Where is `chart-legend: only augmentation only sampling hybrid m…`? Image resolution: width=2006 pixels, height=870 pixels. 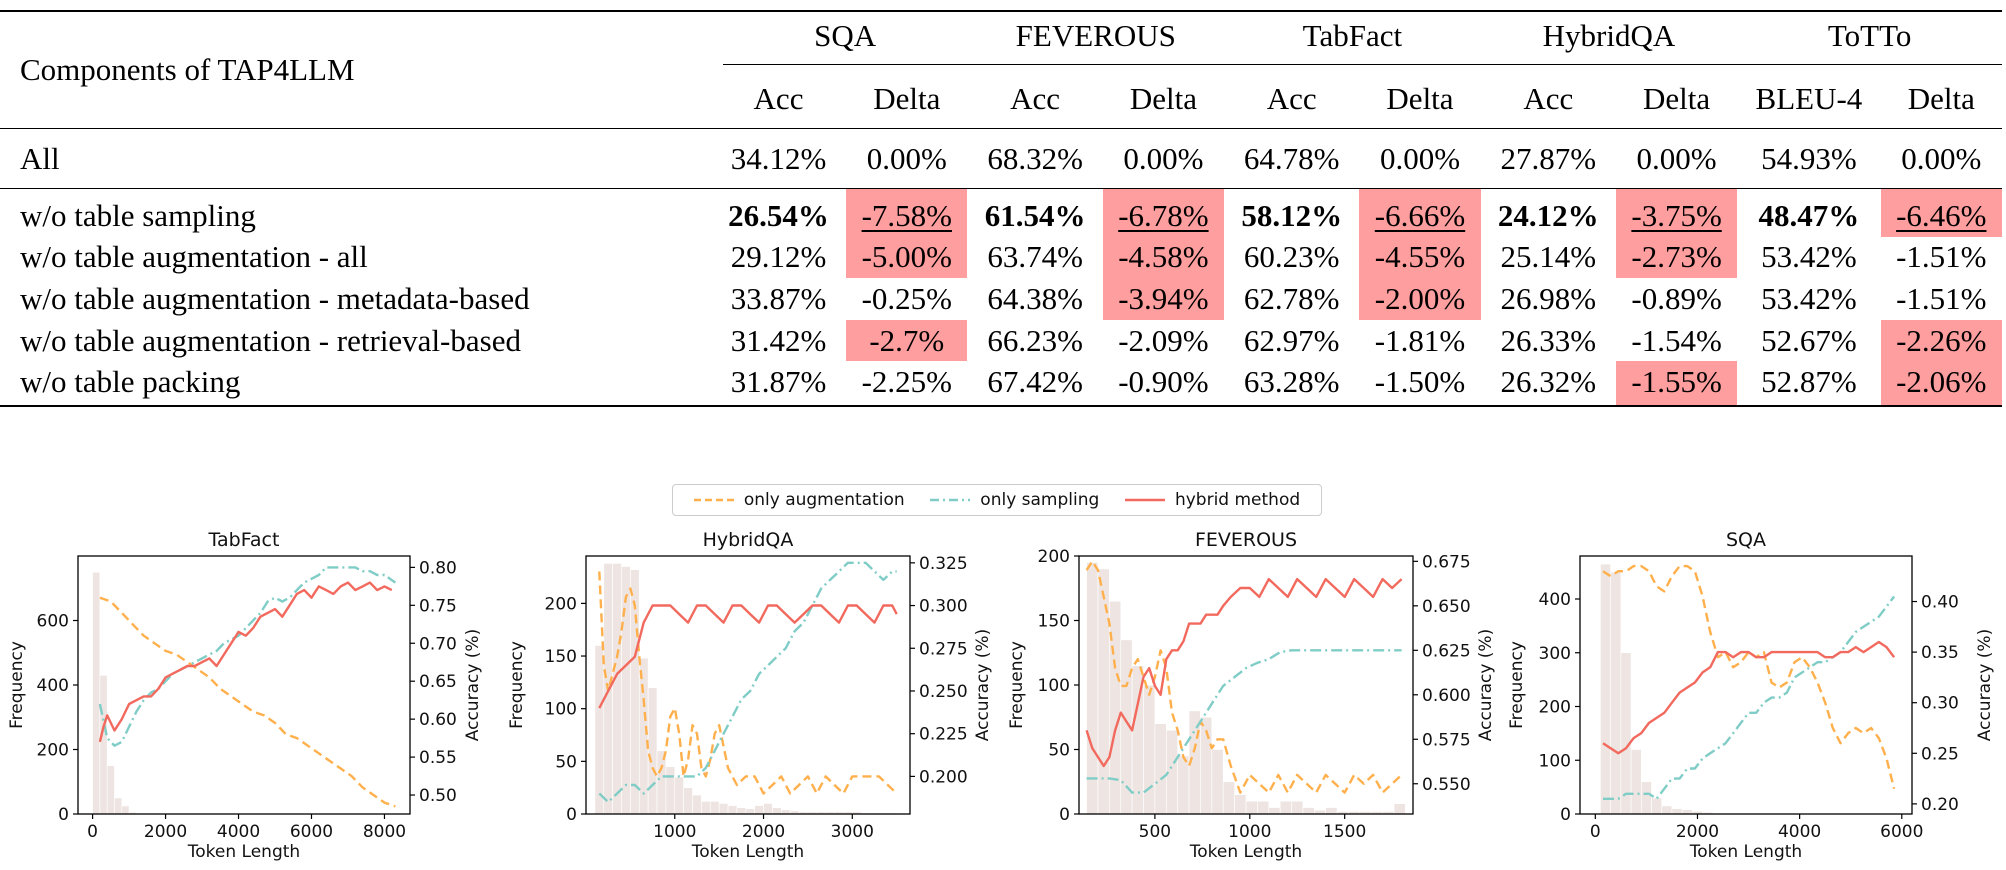
chart-legend: only augmentation only sampling hybrid m… is located at coordinates (997, 500).